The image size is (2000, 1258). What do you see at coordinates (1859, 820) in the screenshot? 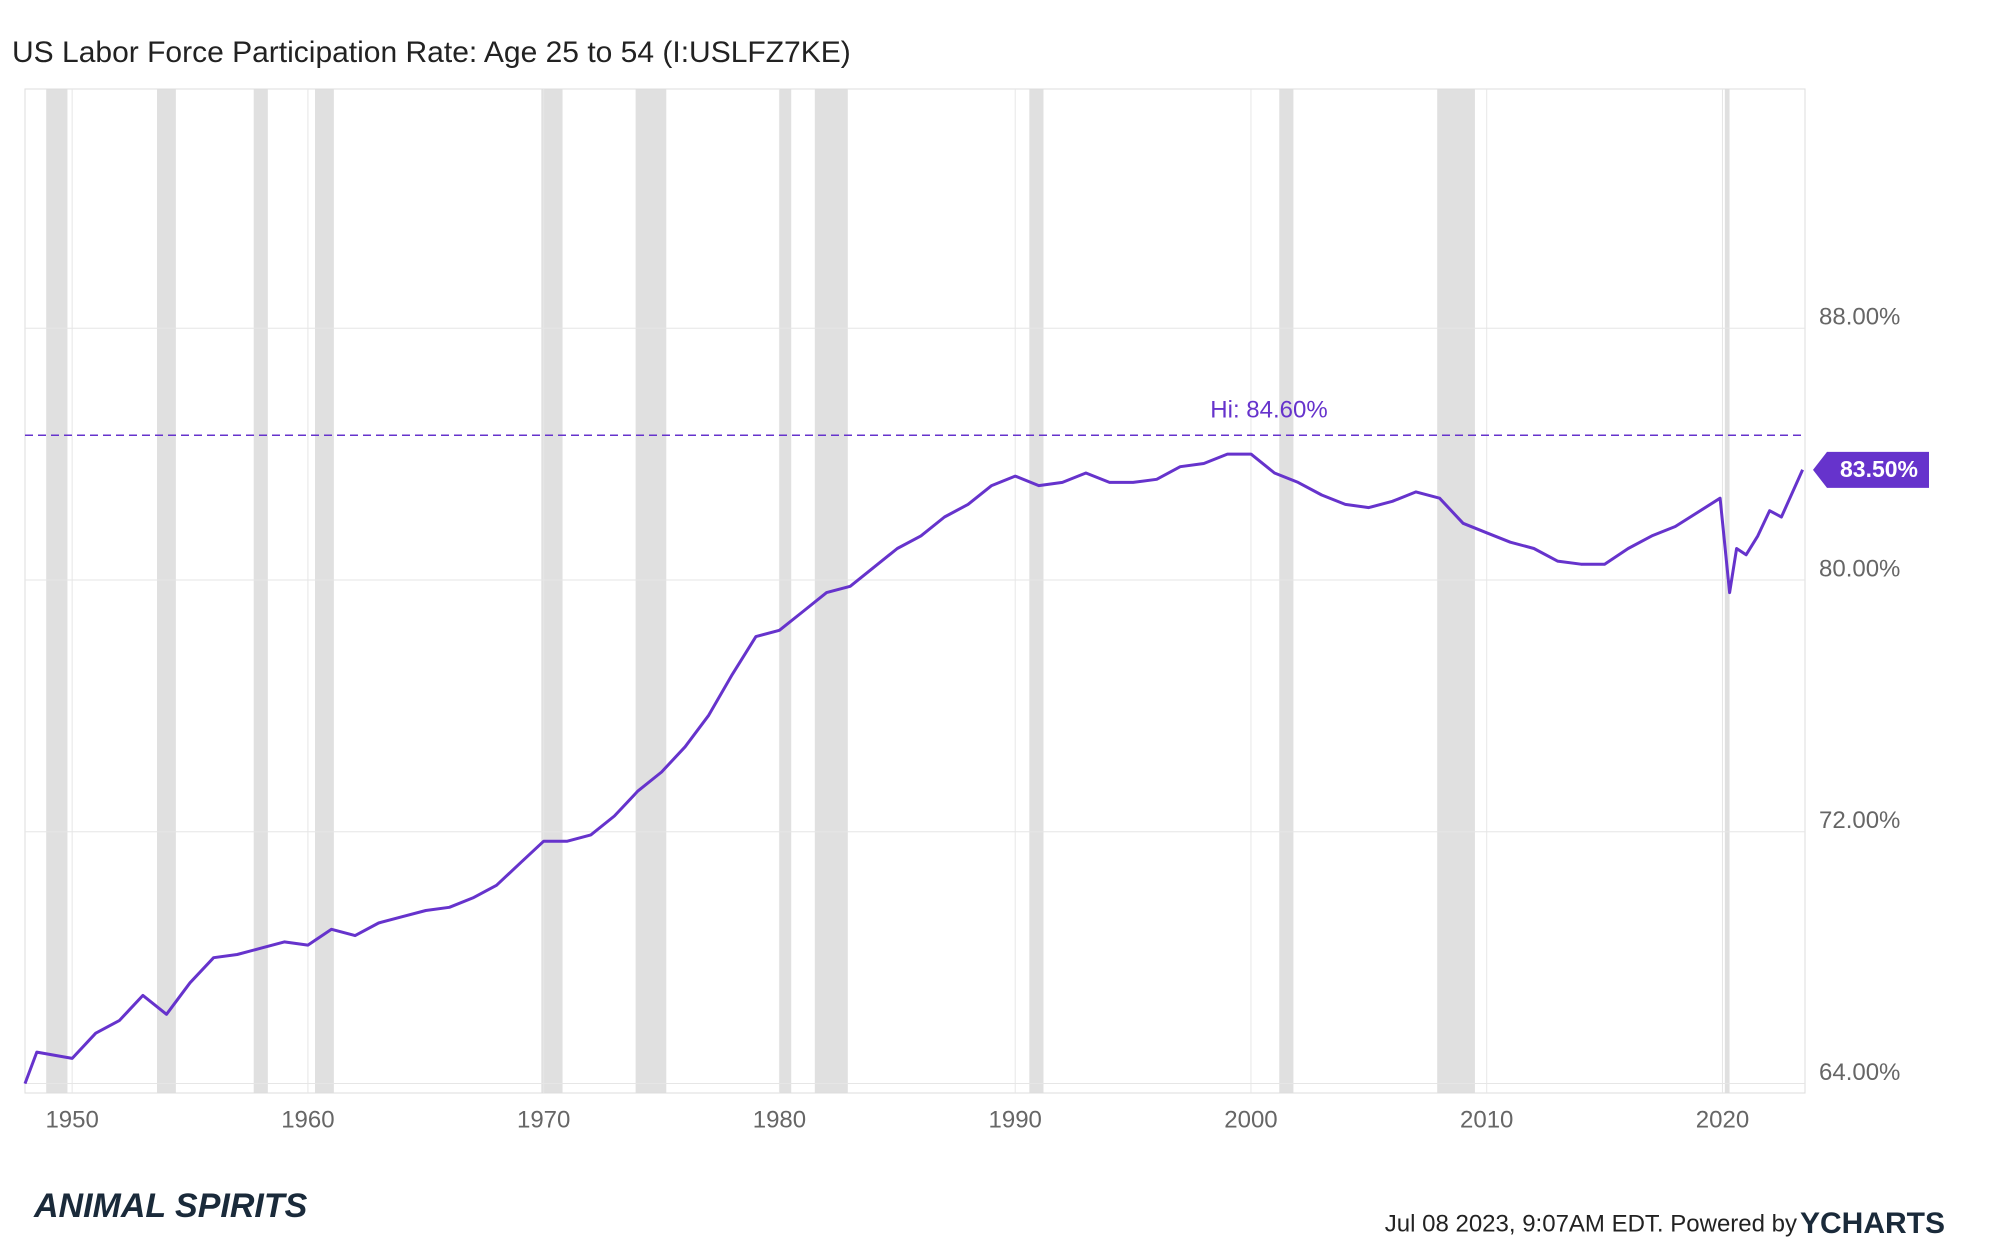
I see `y-tick-label: 72.00%` at bounding box center [1859, 820].